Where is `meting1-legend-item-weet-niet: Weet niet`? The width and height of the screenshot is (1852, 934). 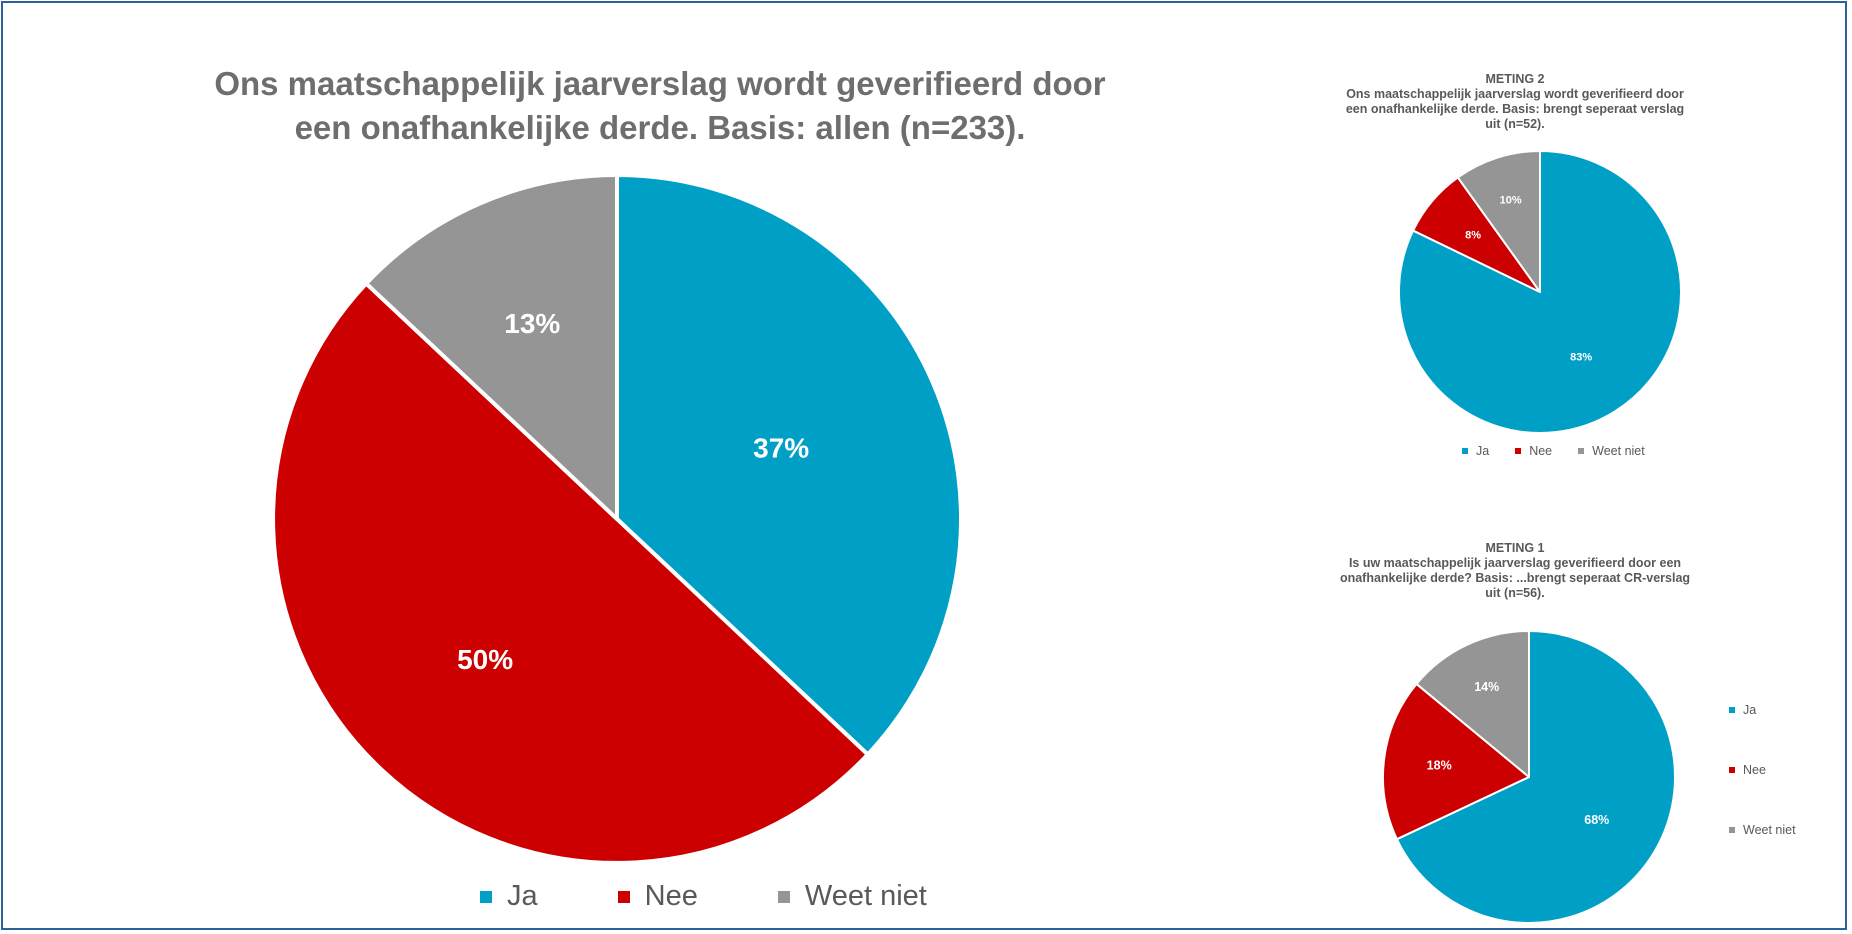 meting1-legend-item-weet-niet: Weet niet is located at coordinates (1762, 830).